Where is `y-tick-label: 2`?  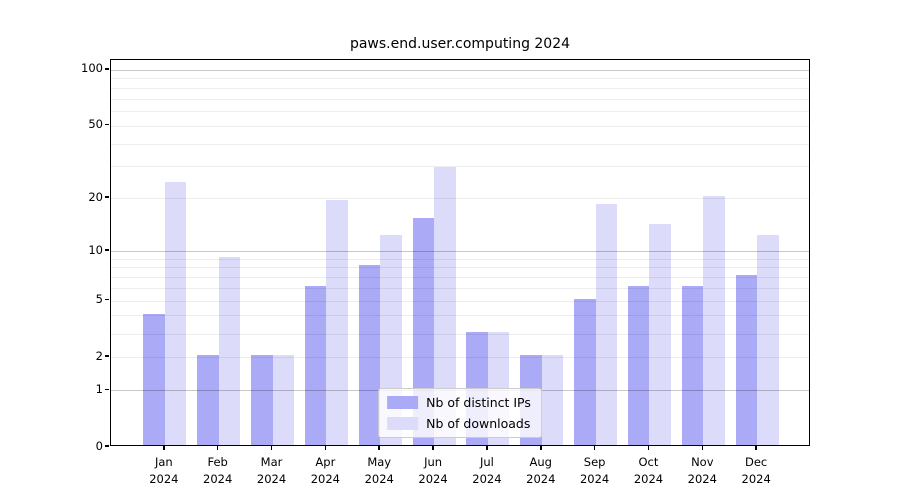
y-tick-label: 2 is located at coordinates (99, 355).